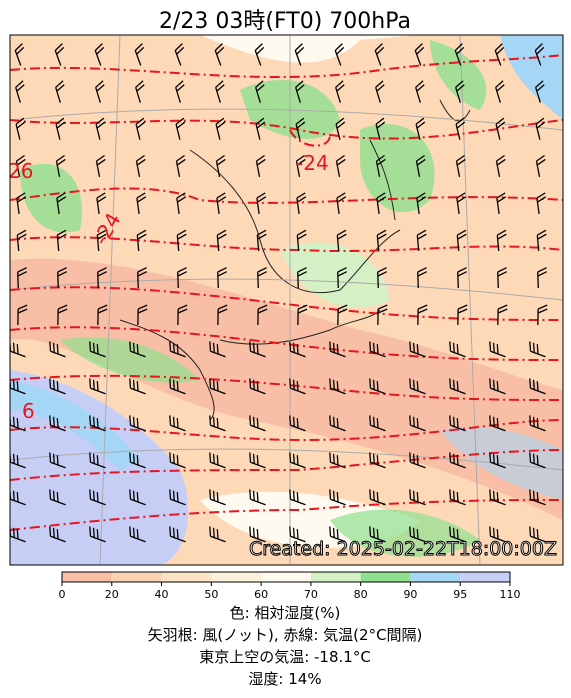  Describe the element at coordinates (286, 577) in the screenshot. I see `colorbar-frame` at that location.